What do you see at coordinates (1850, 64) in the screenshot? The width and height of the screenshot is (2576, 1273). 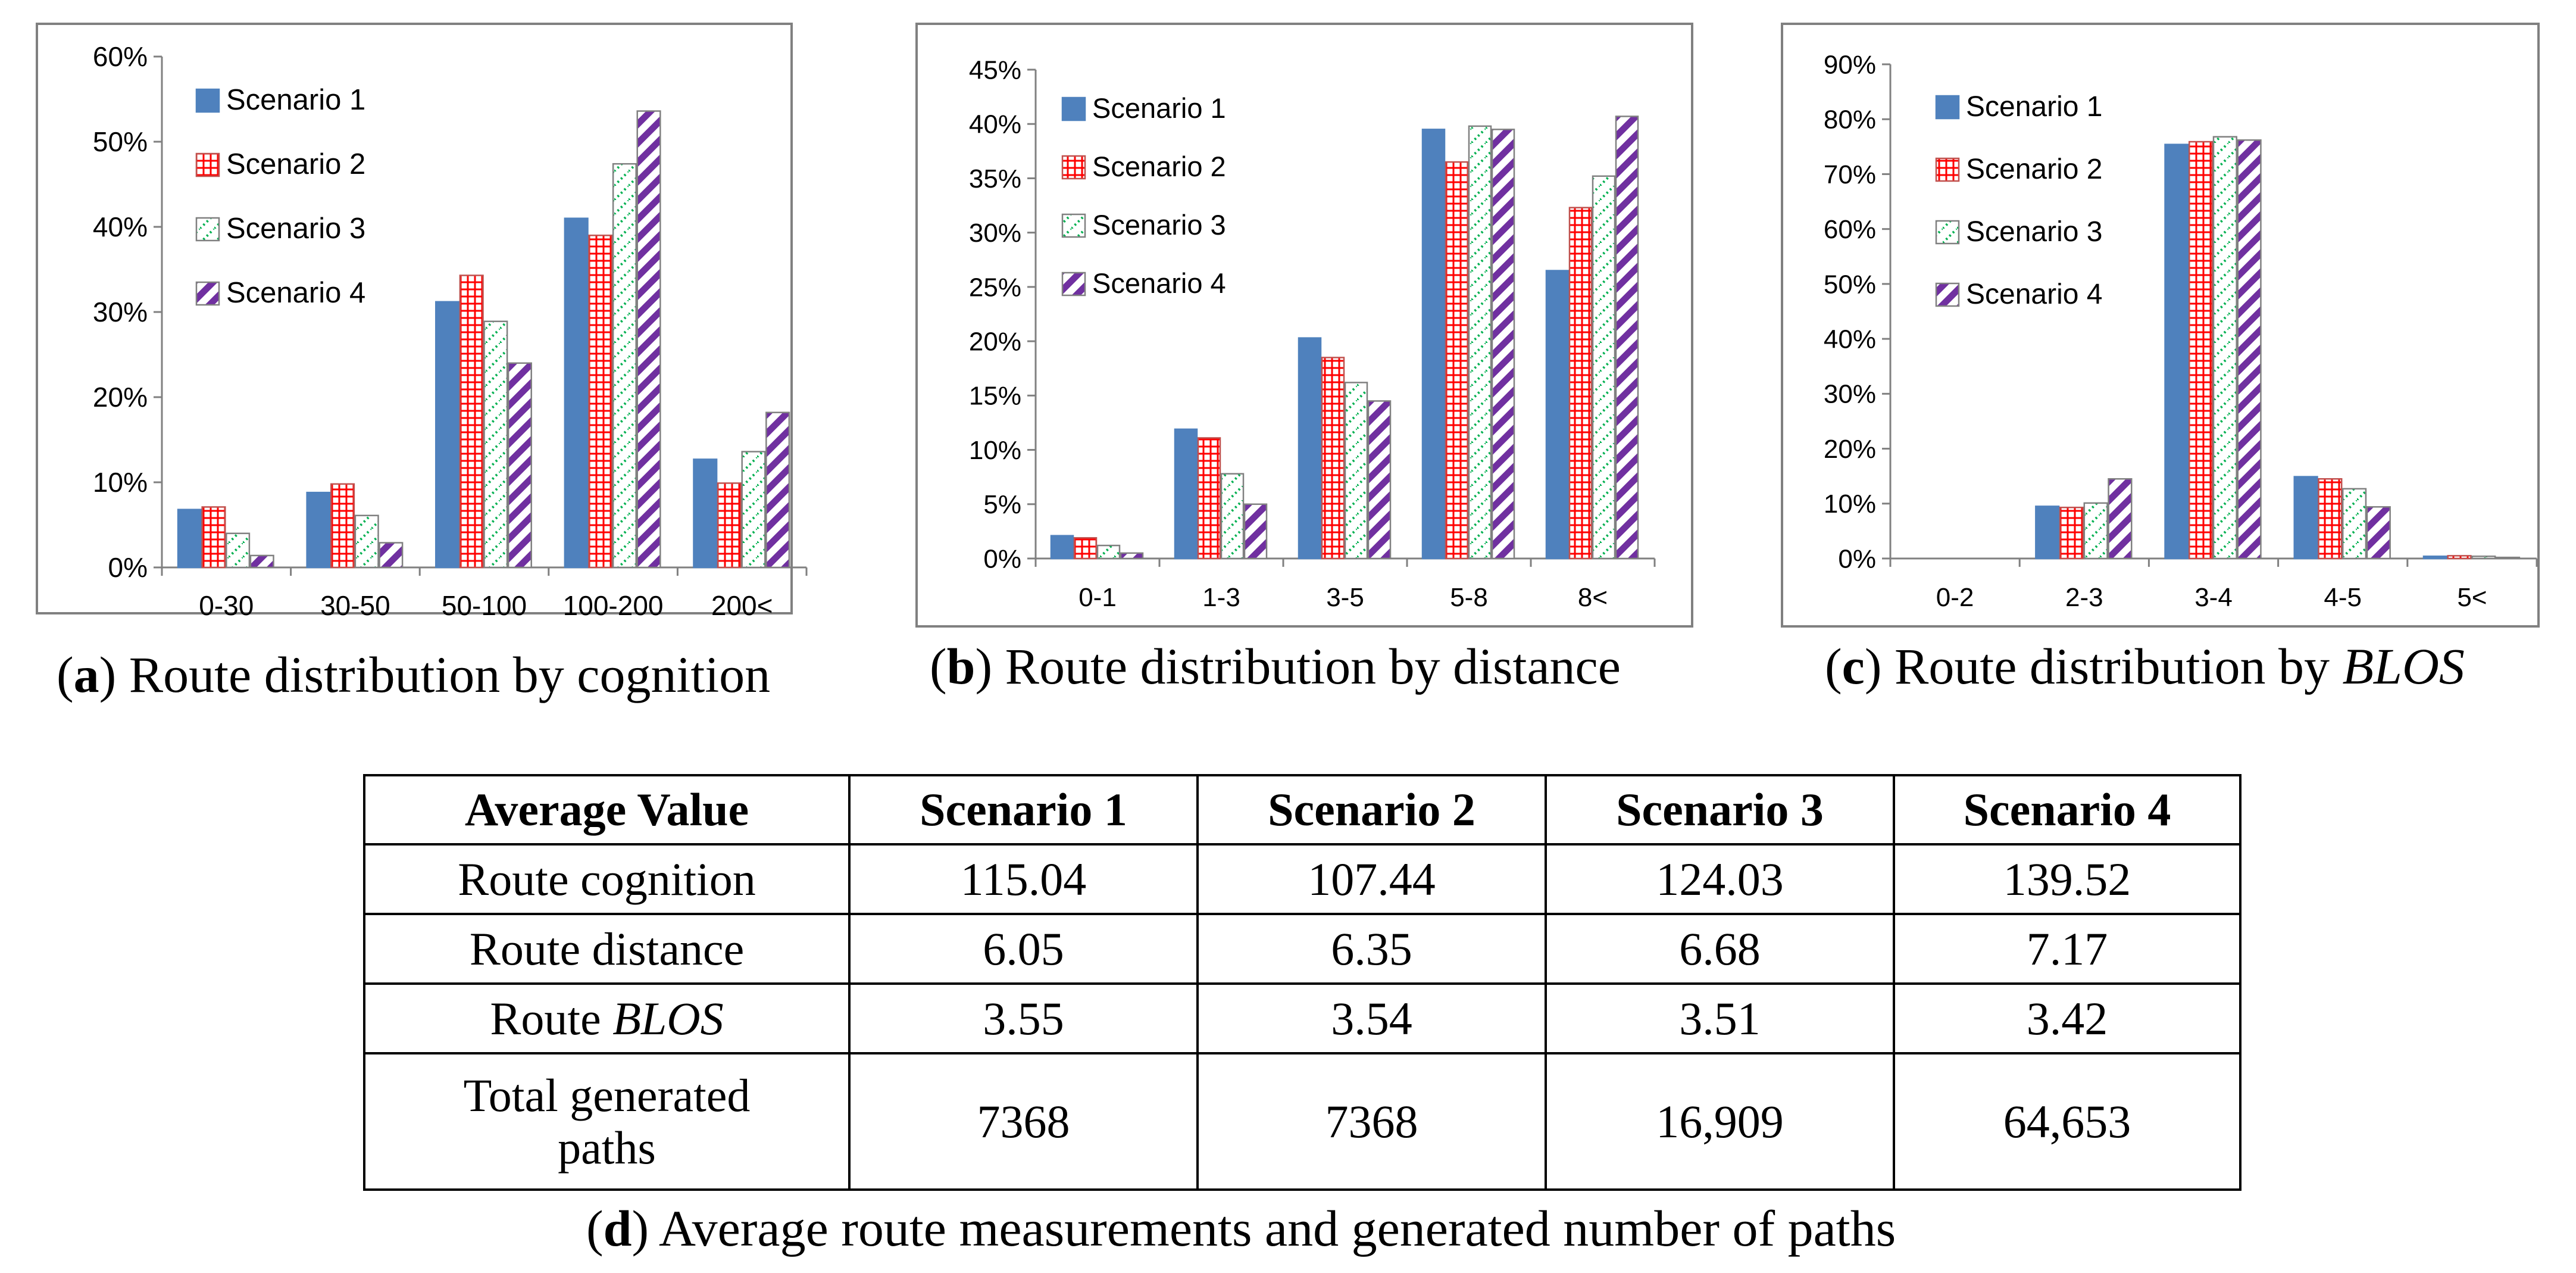 I see `y-tick-label: 90%` at bounding box center [1850, 64].